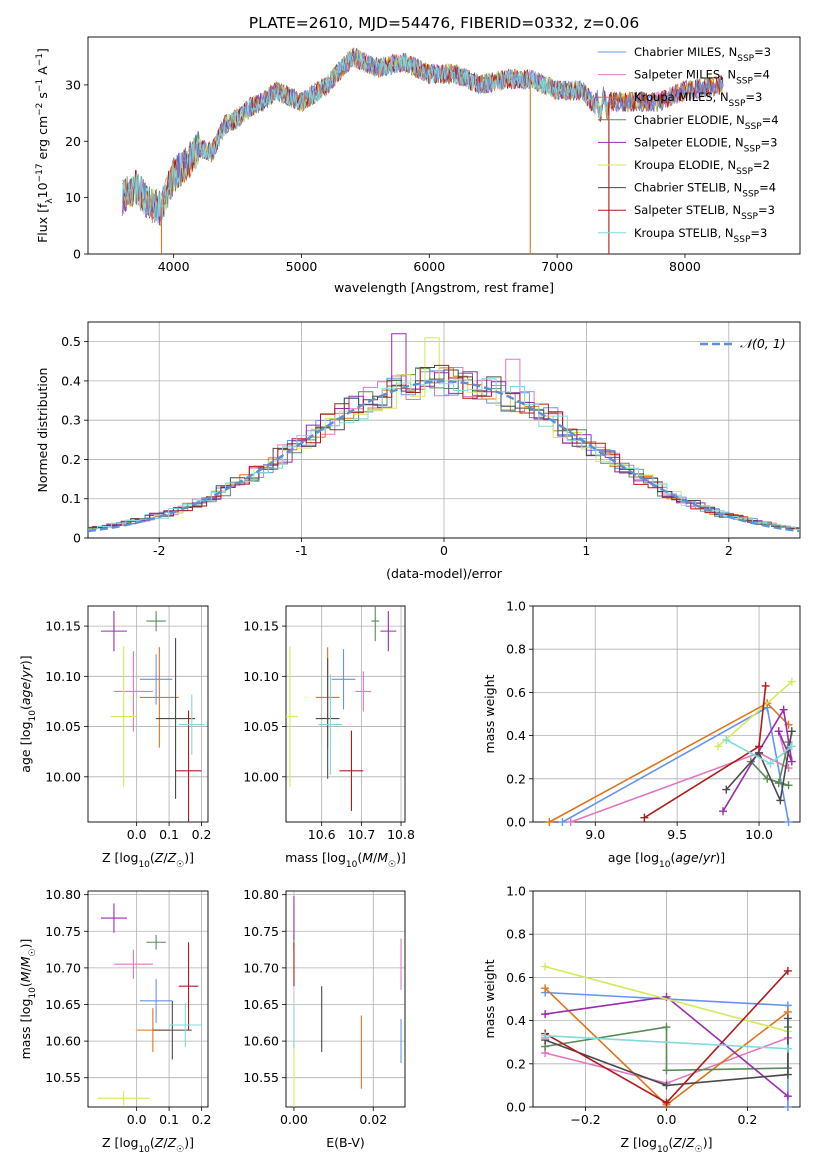 This screenshot has height=1170, width=819. I want to click on x-tick-label: 2, so click(729, 550).